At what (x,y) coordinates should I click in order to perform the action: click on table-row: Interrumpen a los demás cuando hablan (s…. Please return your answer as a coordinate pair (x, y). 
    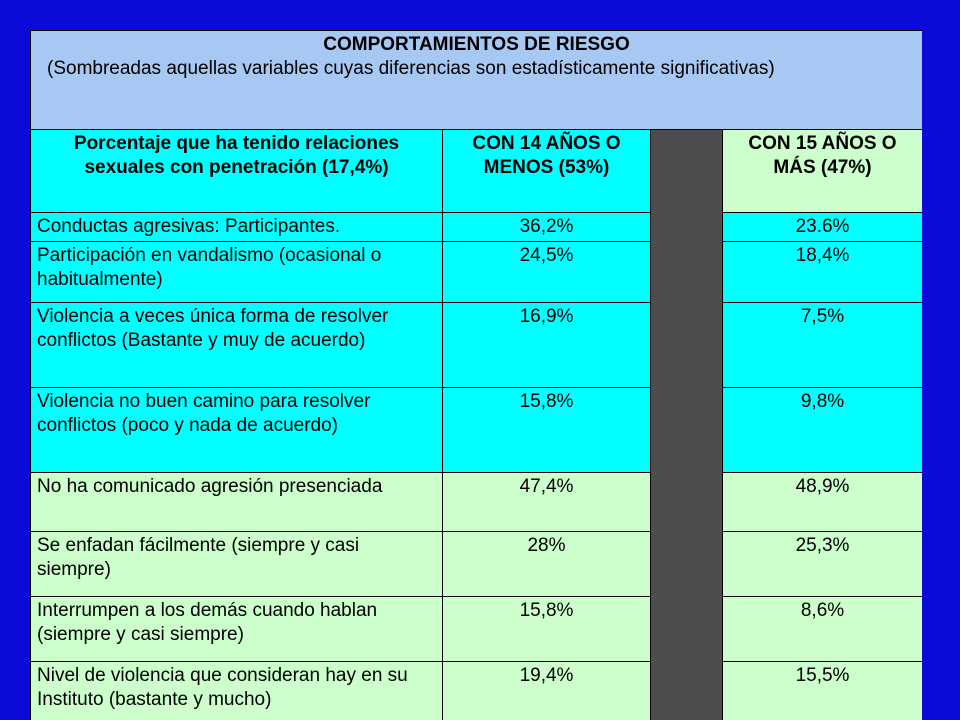
    Looking at the image, I should click on (476, 629).